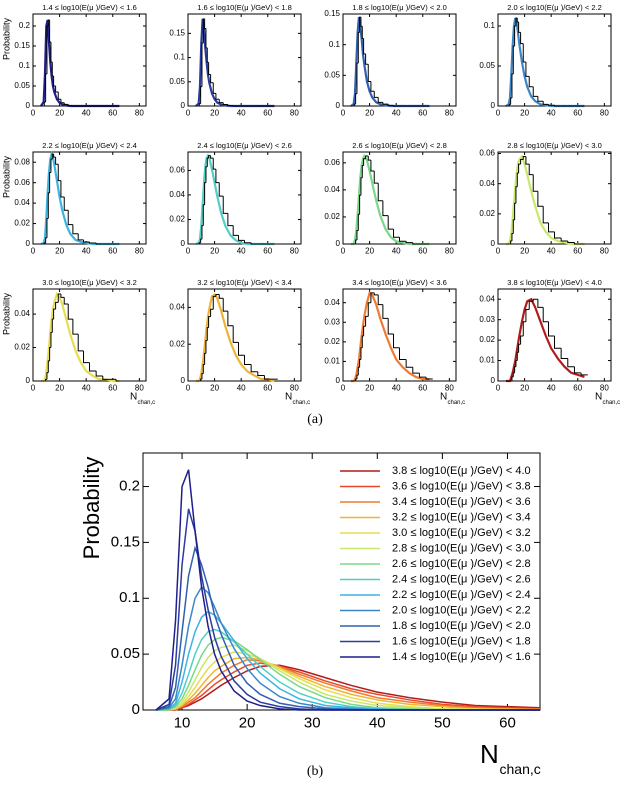  What do you see at coordinates (461, 657) in the screenshot?
I see `legend-label: 1.4 ≤ log10(E(μ )/GeV) < 1.6` at bounding box center [461, 657].